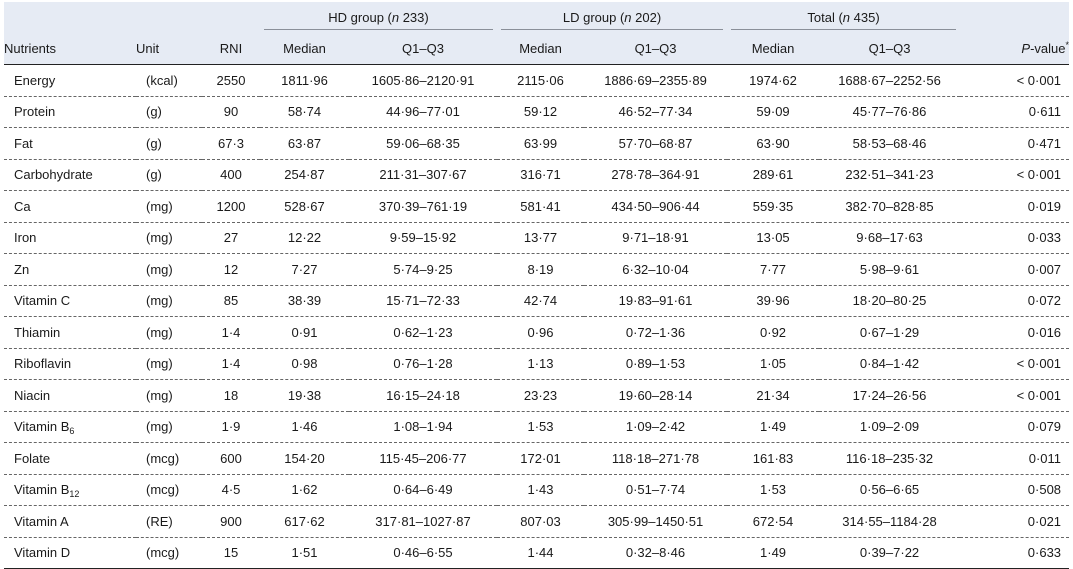 The image size is (1073, 569). What do you see at coordinates (423, 332) in the screenshot?
I see `cell-hd-q1q3: 0·62–1·23` at bounding box center [423, 332].